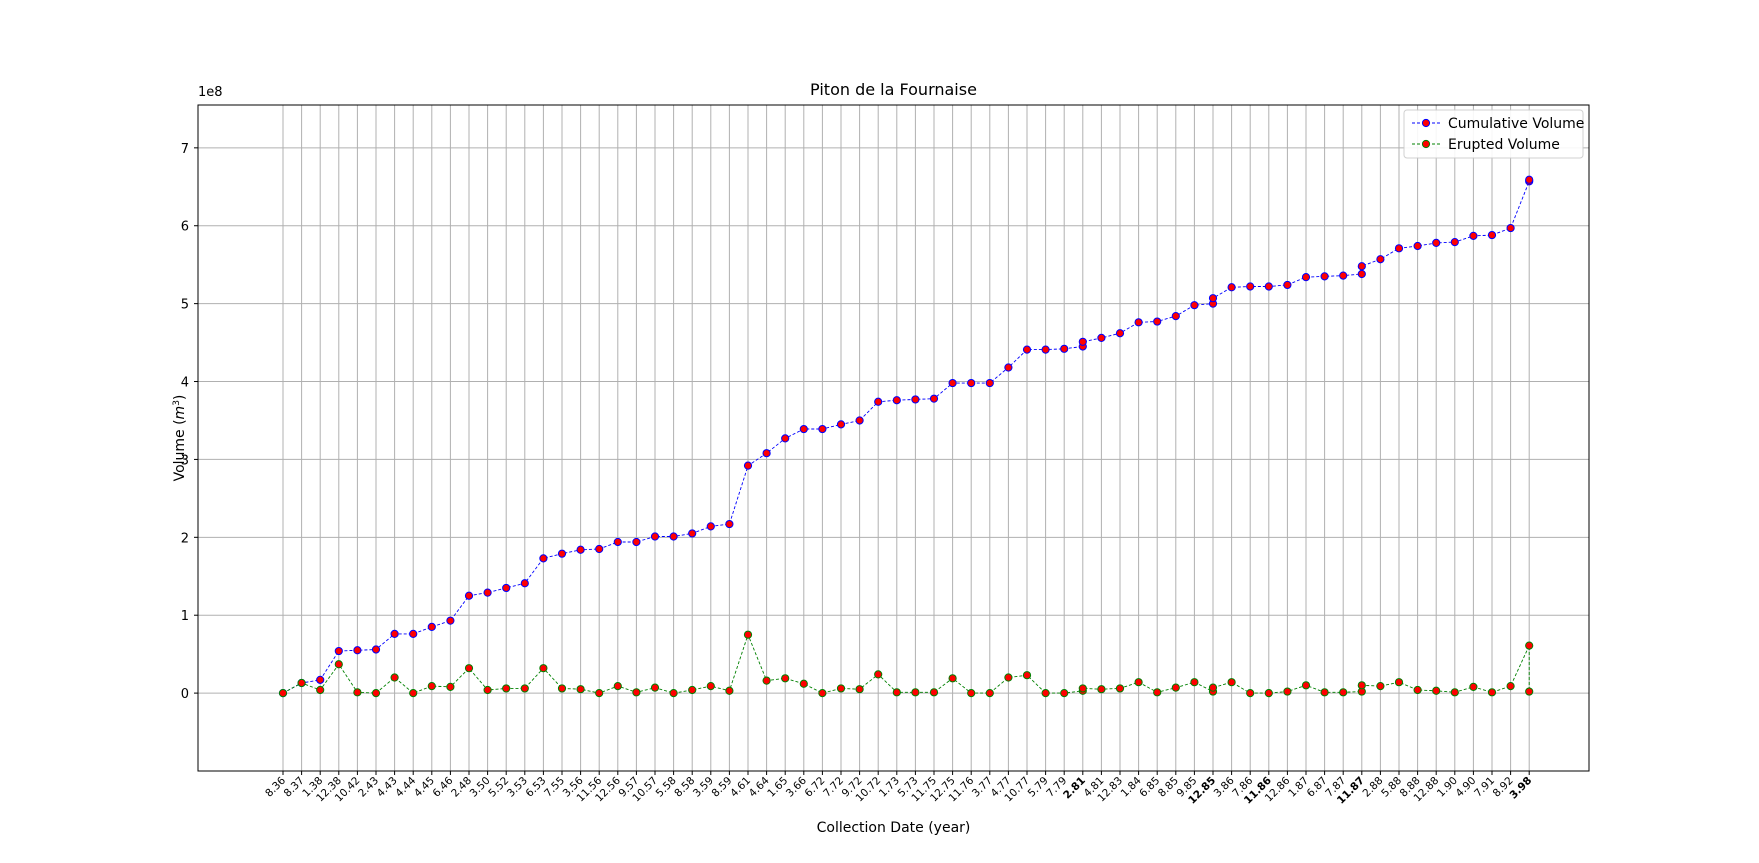 Image resolution: width=1759 pixels, height=863 pixels. I want to click on y-tick-label: 0, so click(185, 694).